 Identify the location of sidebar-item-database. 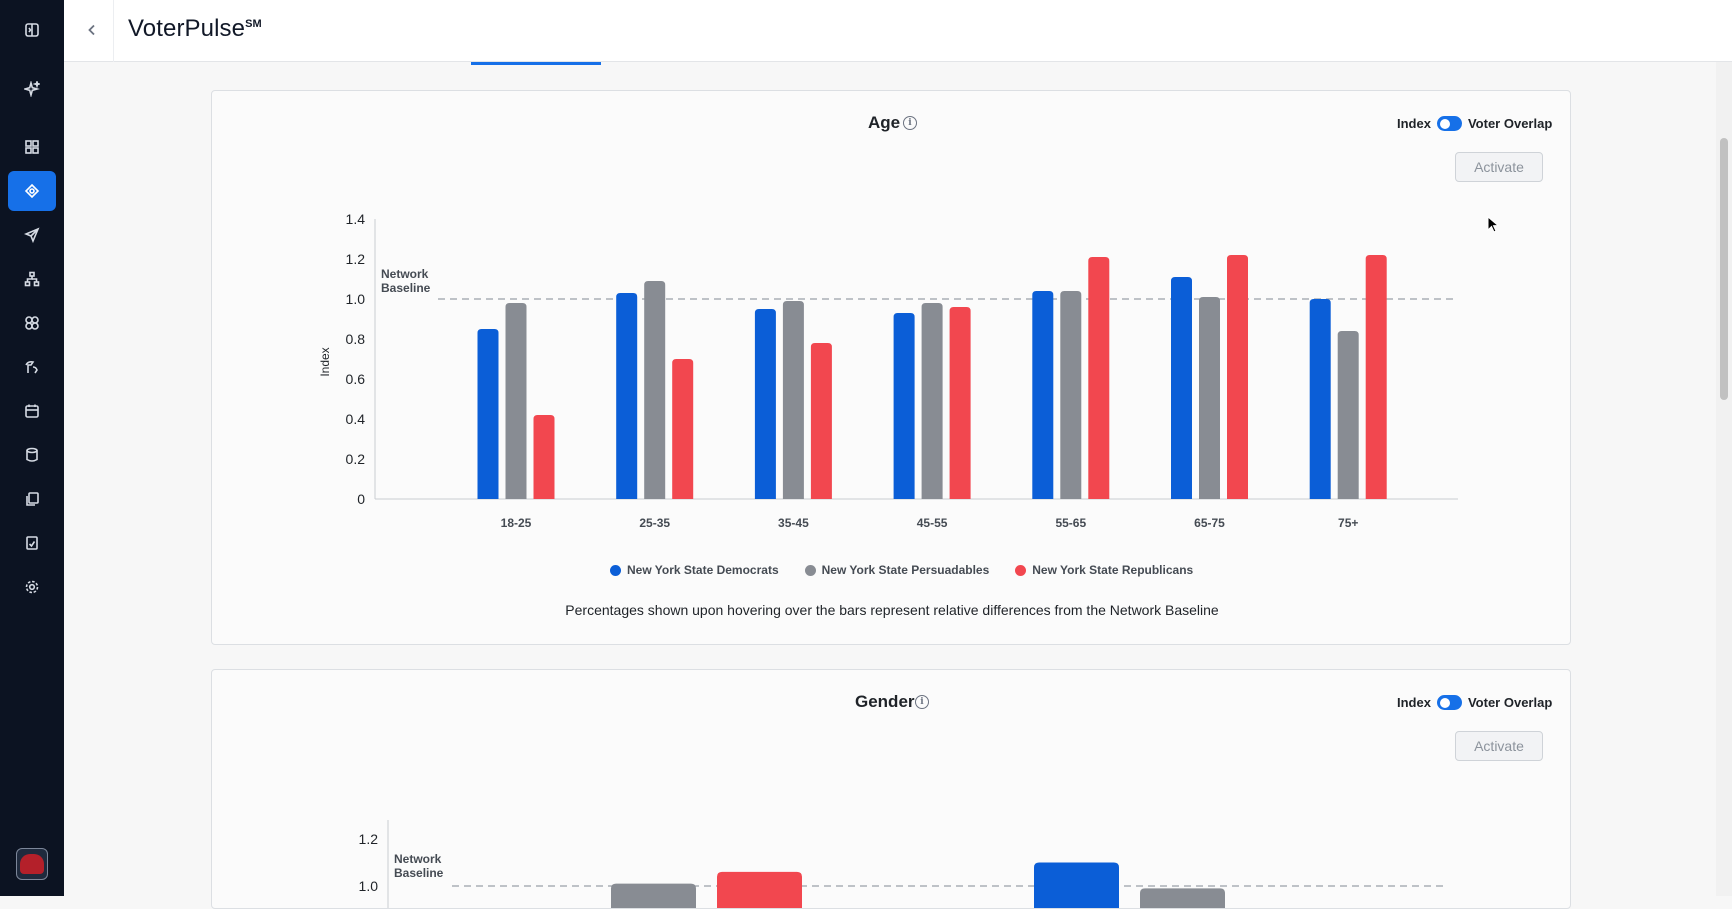
(32, 455).